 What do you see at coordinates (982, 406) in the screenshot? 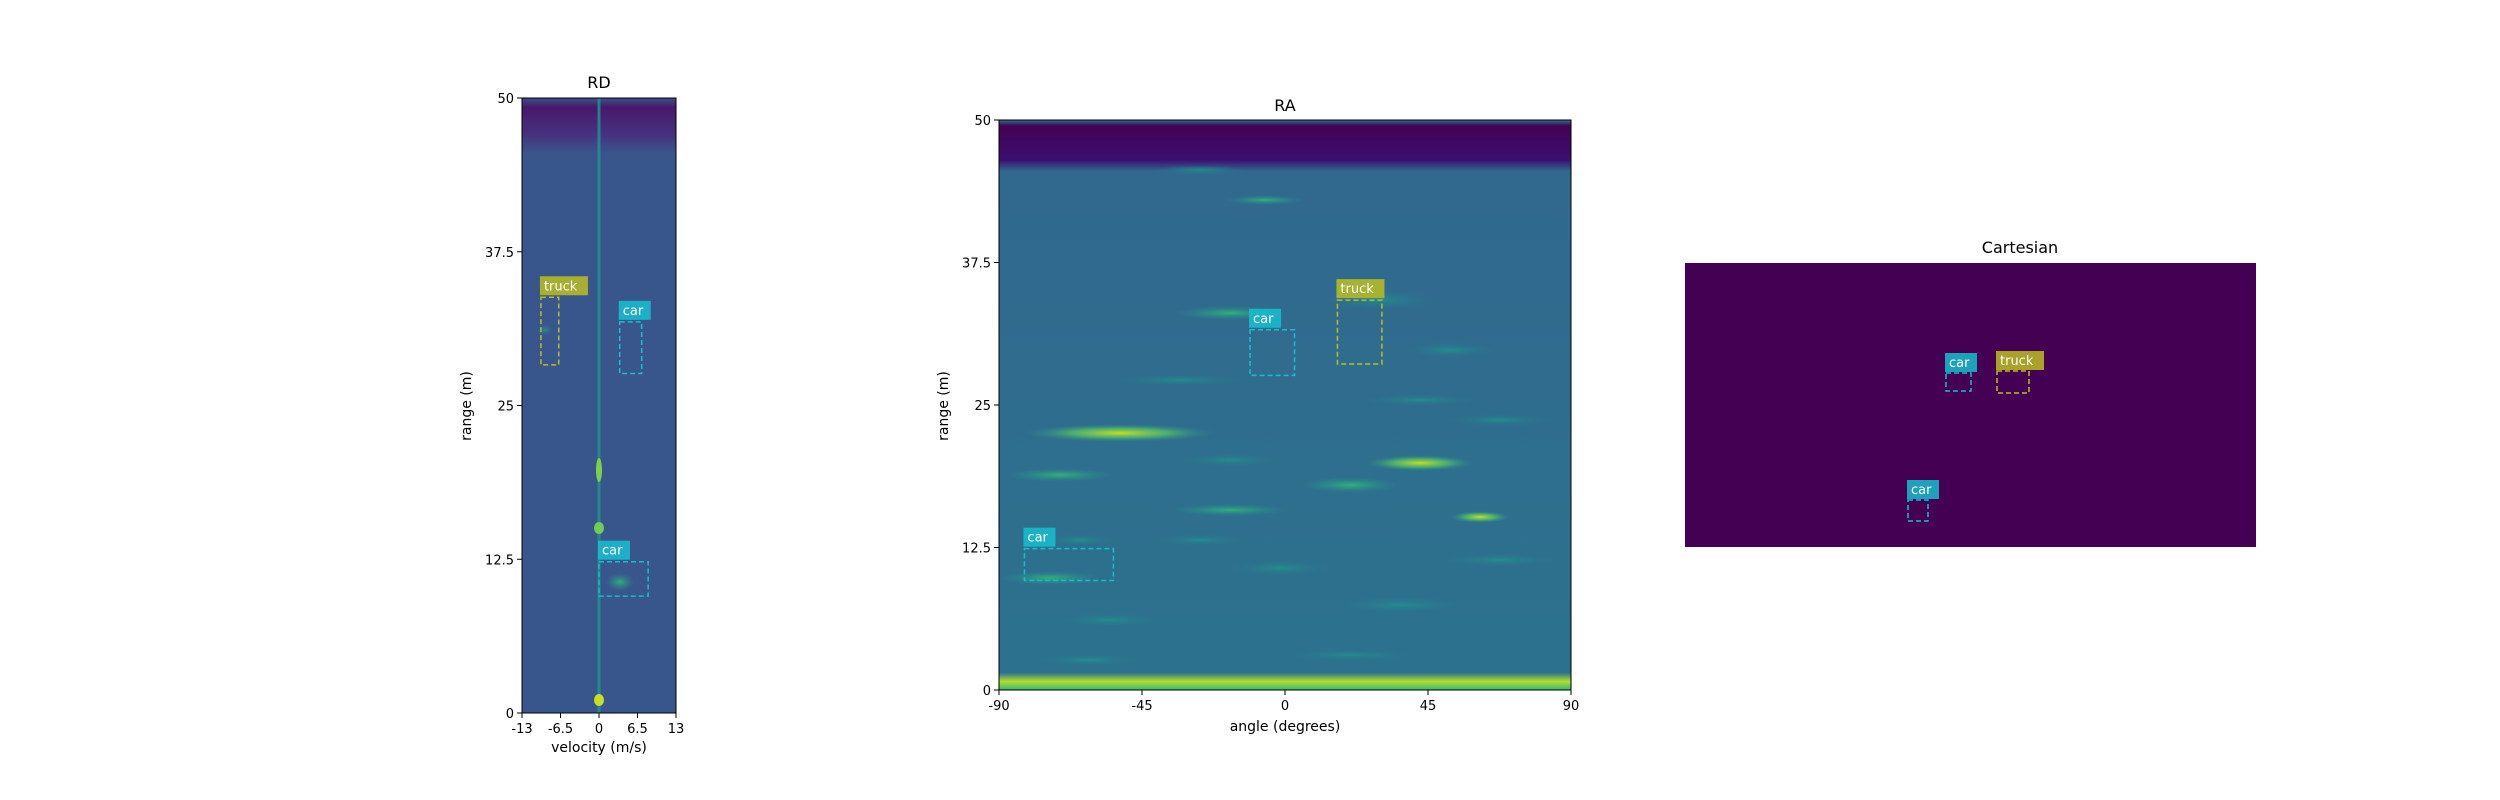
I see `ra-ytick-label: 25` at bounding box center [982, 406].